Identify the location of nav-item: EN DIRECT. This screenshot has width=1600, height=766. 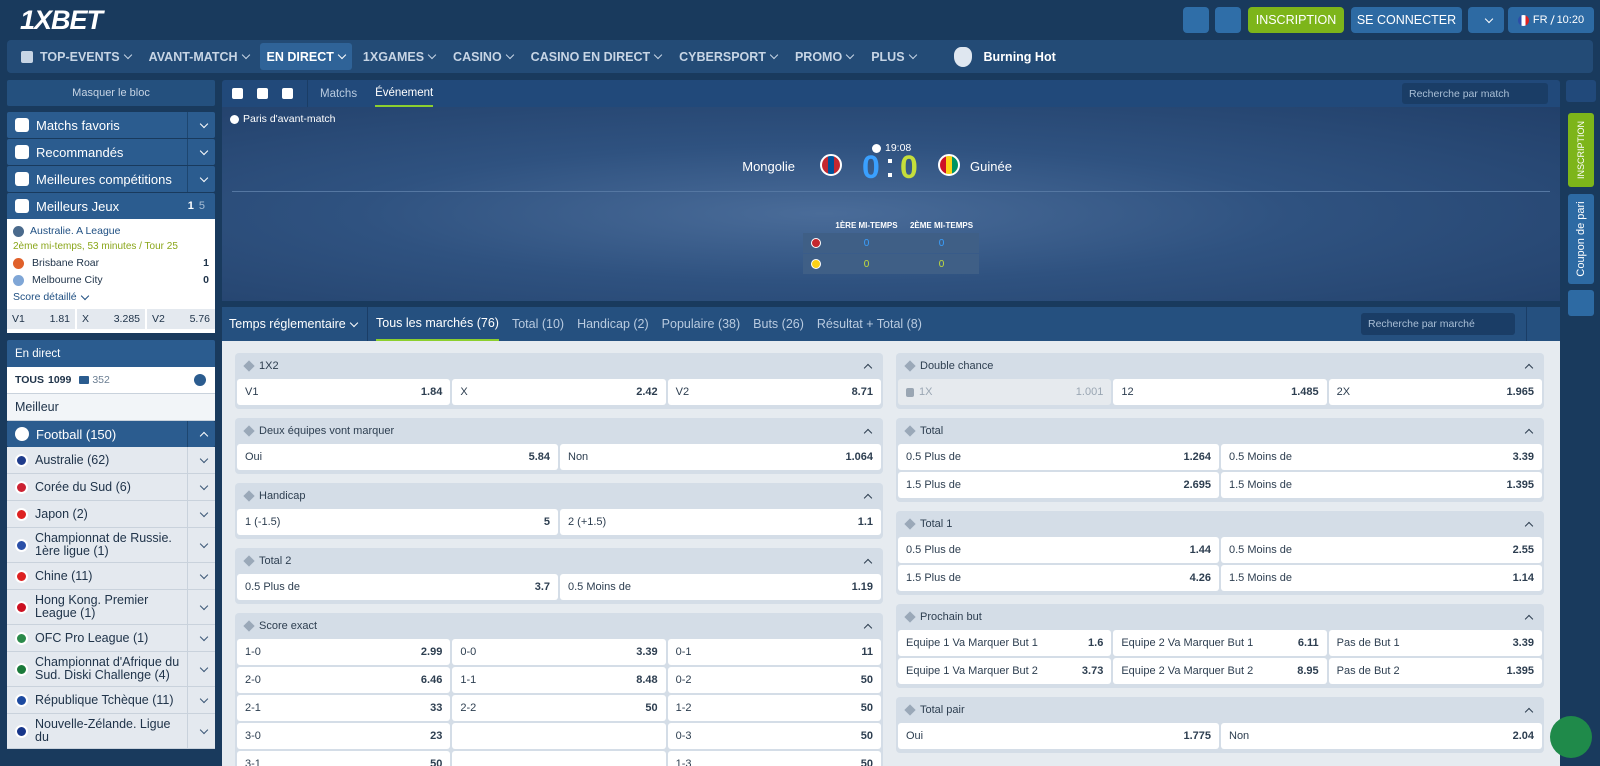
(305, 56).